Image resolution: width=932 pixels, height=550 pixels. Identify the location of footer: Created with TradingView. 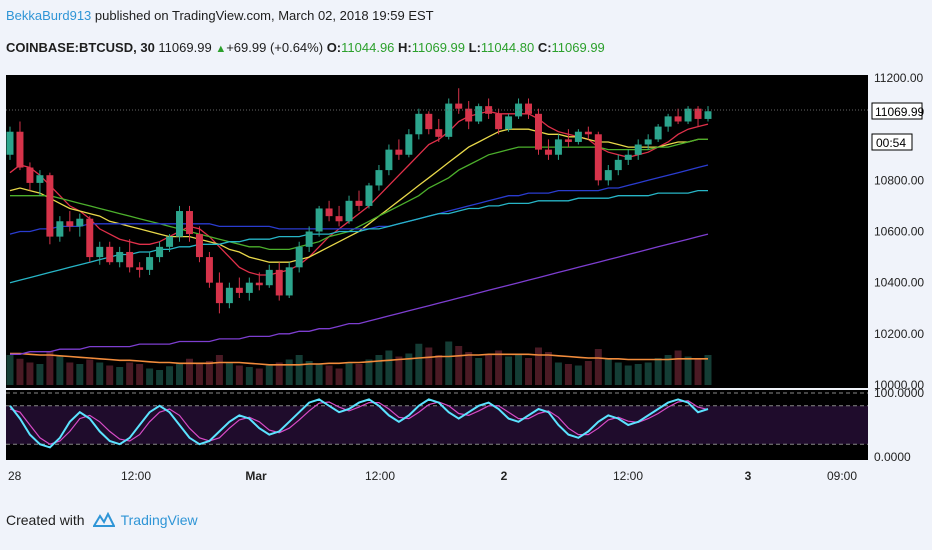
(102, 520).